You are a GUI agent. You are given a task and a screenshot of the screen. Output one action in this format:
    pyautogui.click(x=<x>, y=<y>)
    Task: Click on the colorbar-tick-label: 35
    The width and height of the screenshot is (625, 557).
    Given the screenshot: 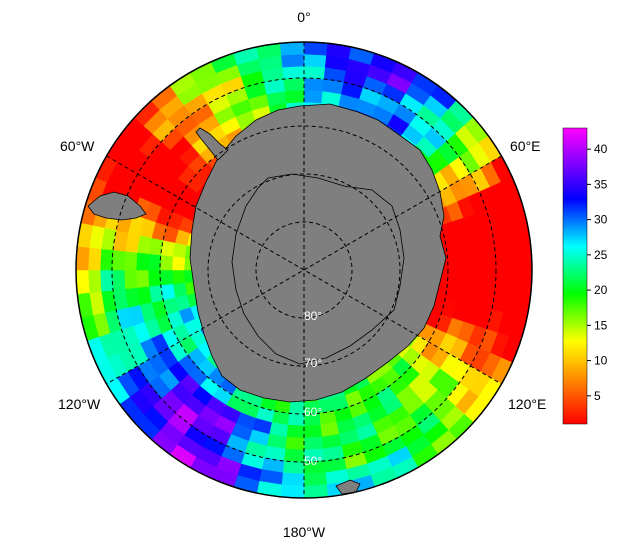 What is the action you would take?
    pyautogui.click(x=601, y=184)
    